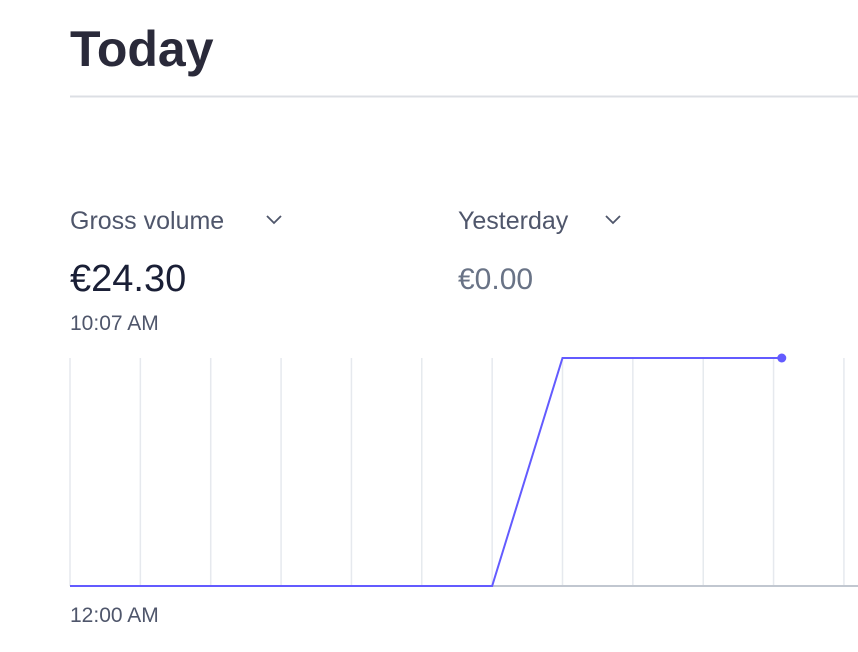 The height and width of the screenshot is (652, 858). Describe the element at coordinates (128, 279) in the screenshot. I see `metric-value: €24.30` at that location.